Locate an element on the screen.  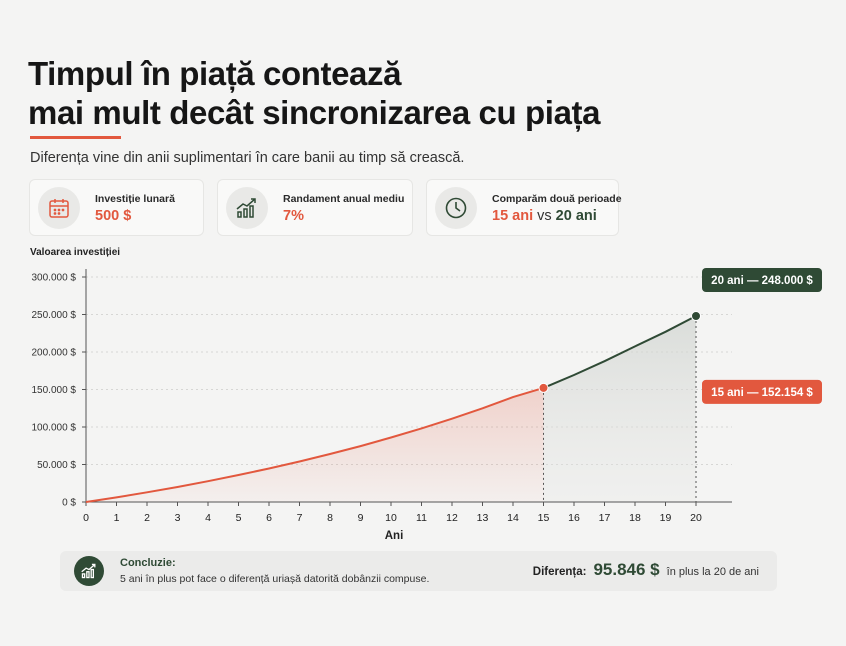
y-tick-label: 250.000 $ is located at coordinates (54, 315).